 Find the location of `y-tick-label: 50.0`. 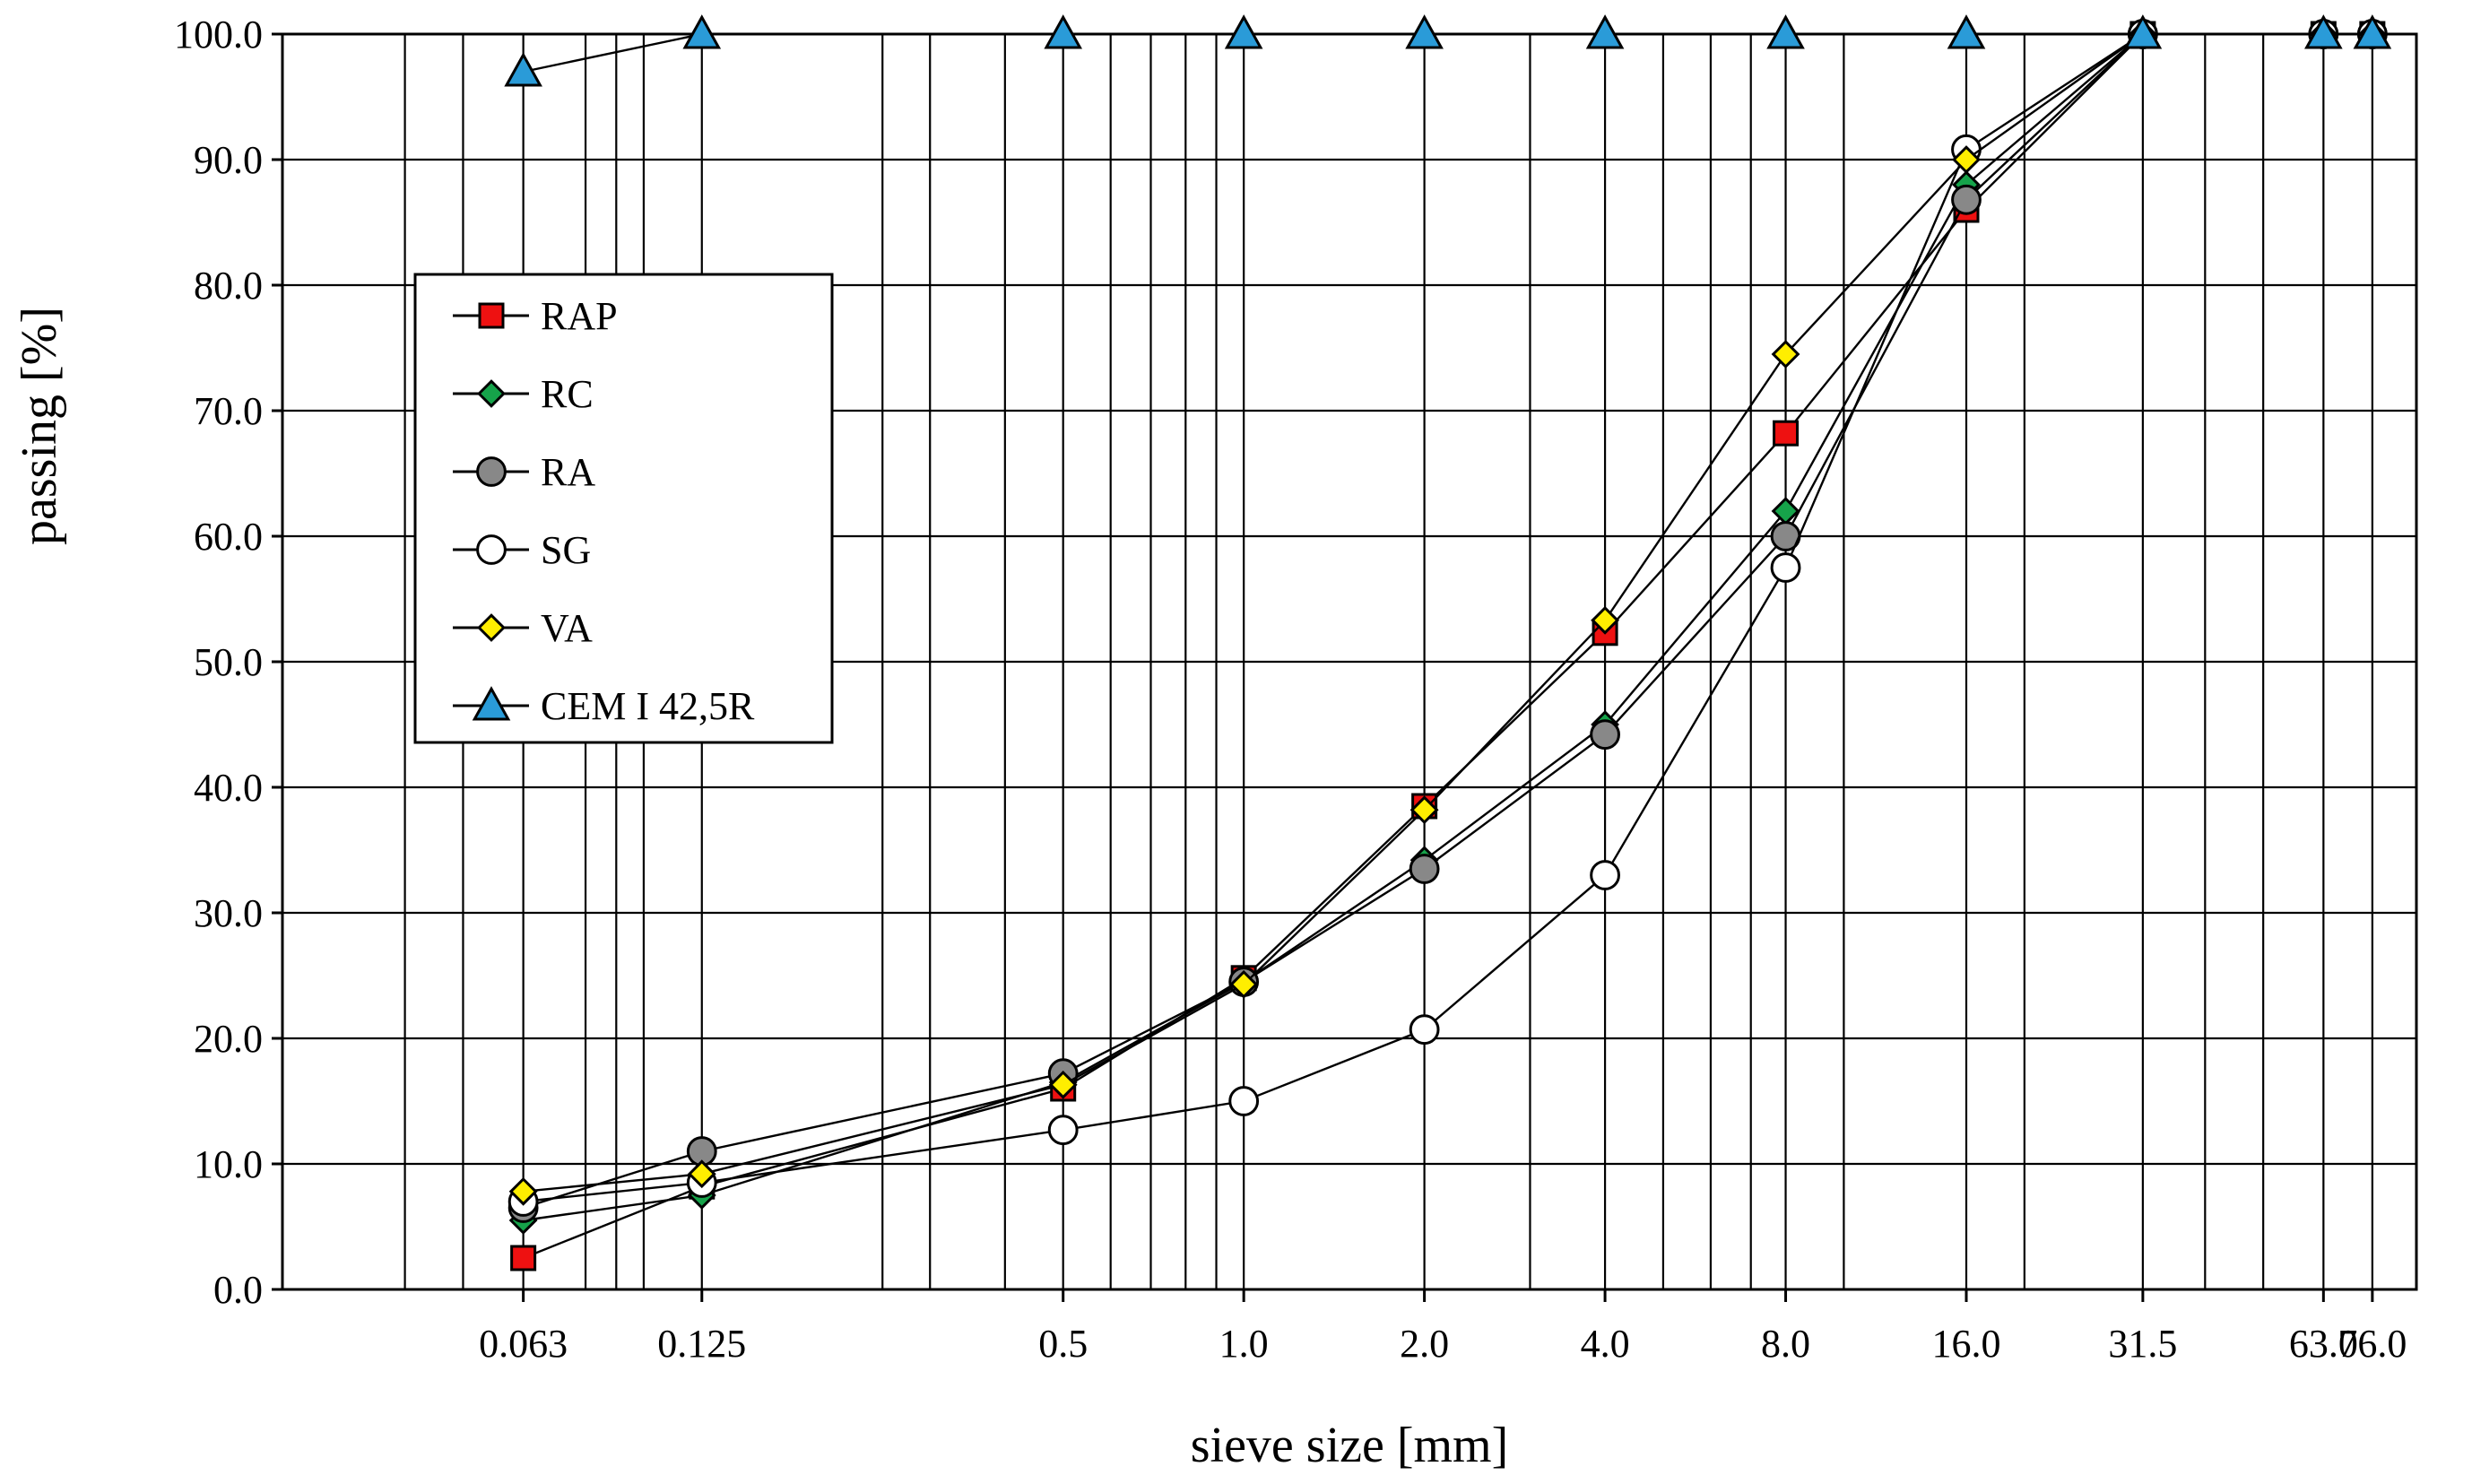

y-tick-label: 50.0 is located at coordinates (228, 662).